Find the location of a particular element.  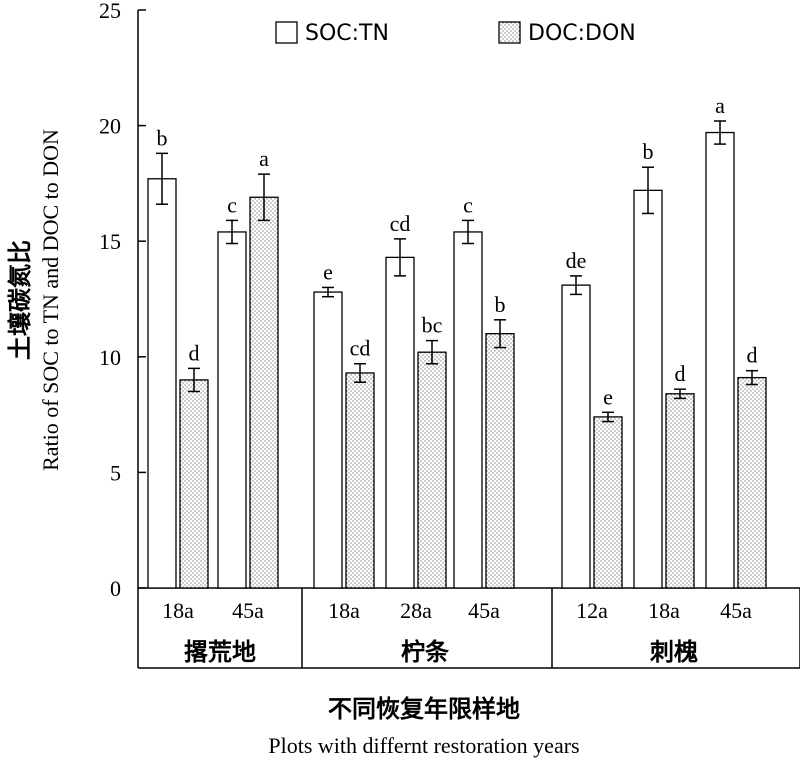

y-tick-label: 5 is located at coordinates (115, 472).